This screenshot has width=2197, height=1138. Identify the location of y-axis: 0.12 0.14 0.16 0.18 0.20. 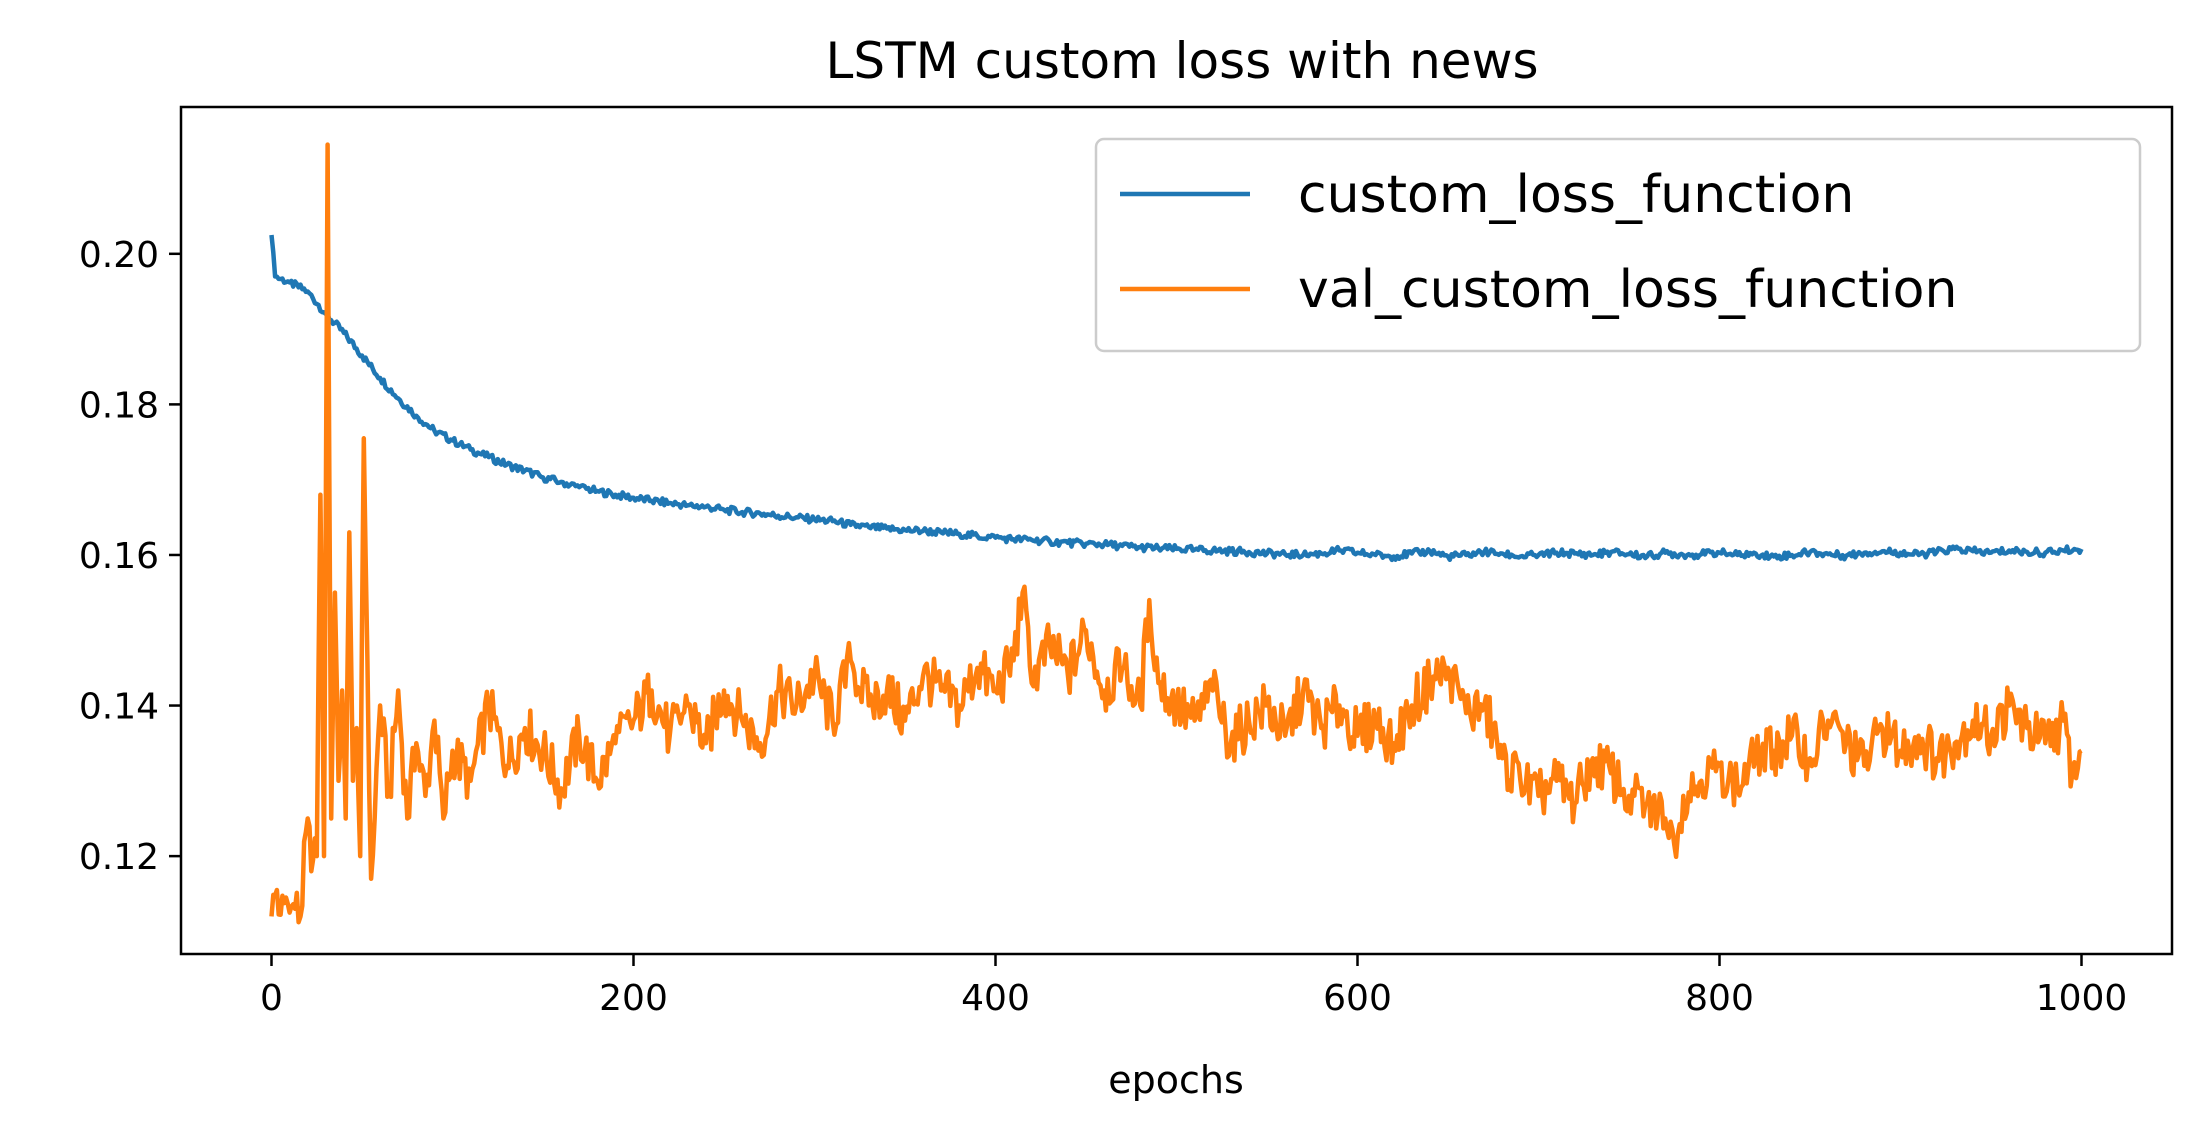
(130, 556).